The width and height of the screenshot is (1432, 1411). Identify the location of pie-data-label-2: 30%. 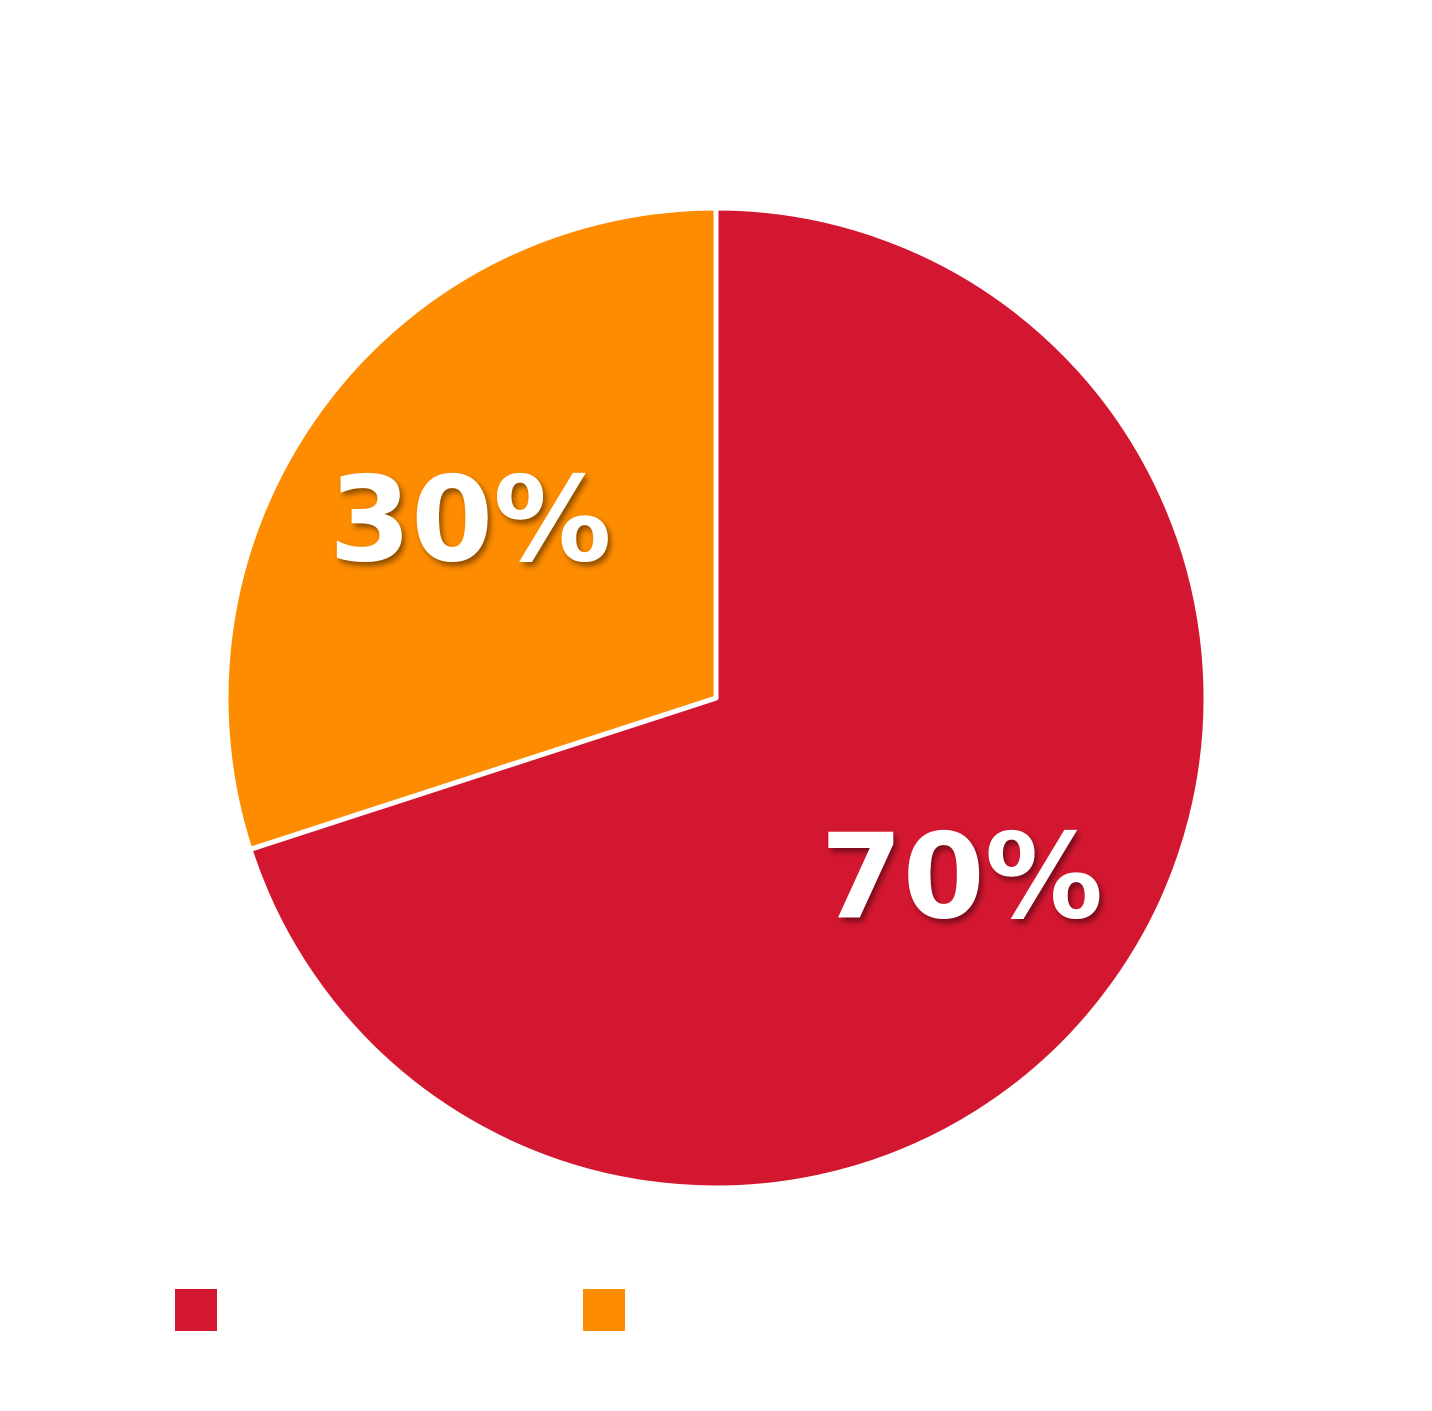
(470, 519).